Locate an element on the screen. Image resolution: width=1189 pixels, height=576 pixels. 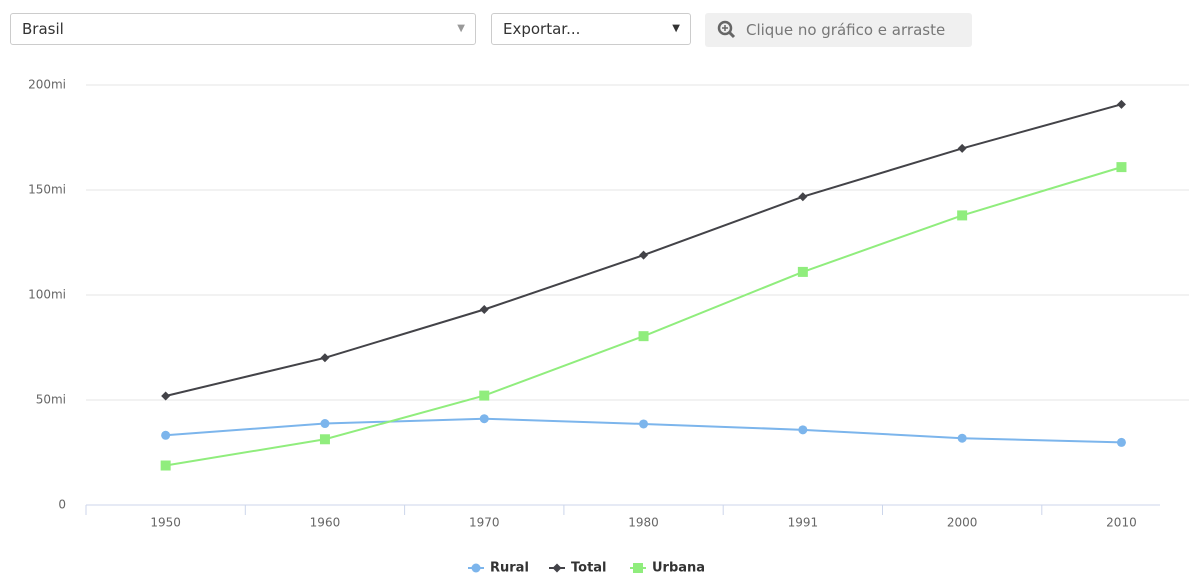
legend-label: Urbana is located at coordinates (678, 568).